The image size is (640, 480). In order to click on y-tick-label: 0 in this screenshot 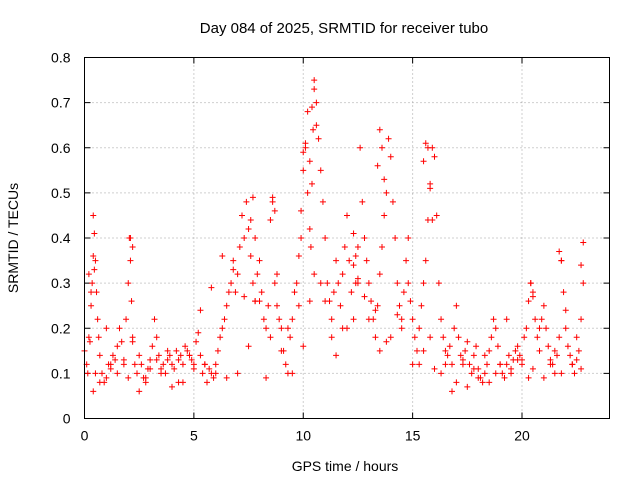, I will do `click(67, 419)`.